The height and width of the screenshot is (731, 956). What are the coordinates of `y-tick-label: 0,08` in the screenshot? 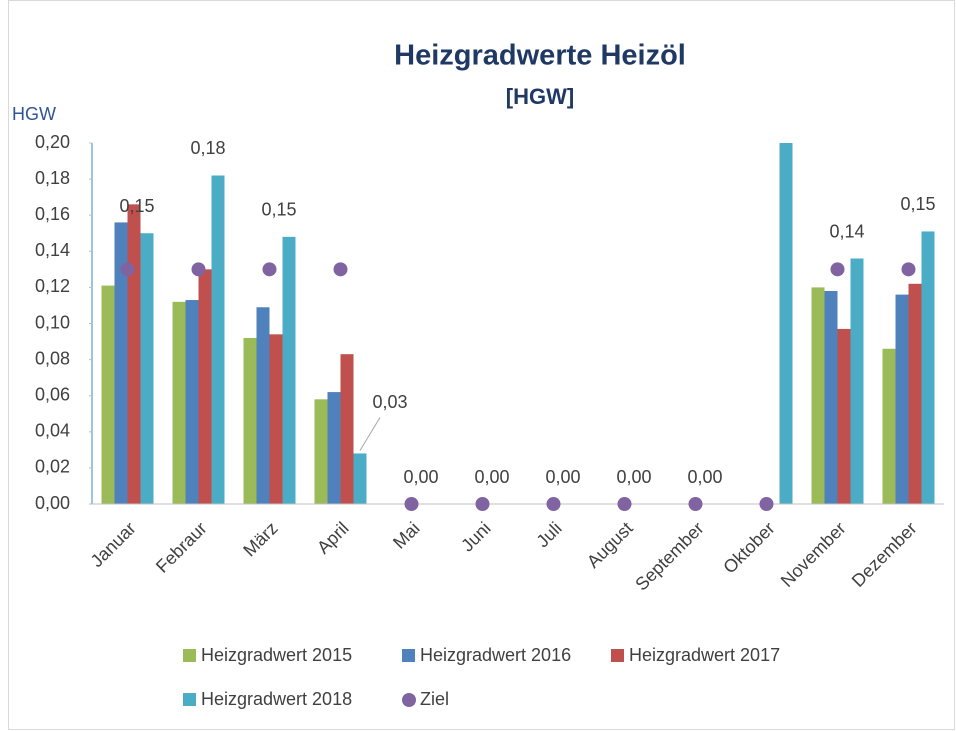 It's located at (52, 358).